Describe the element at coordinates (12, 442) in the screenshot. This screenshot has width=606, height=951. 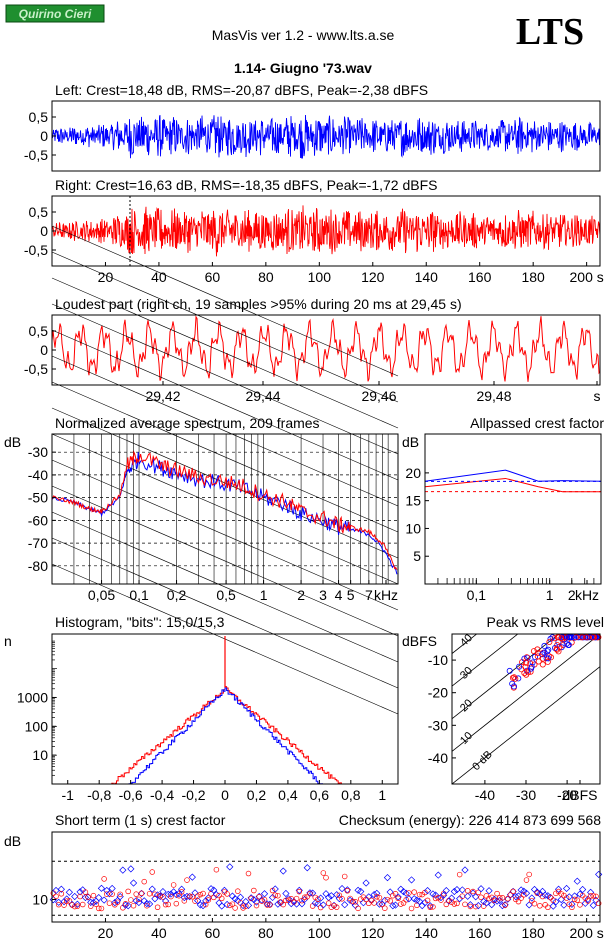
I see `spectrum-ylabel: dB` at that location.